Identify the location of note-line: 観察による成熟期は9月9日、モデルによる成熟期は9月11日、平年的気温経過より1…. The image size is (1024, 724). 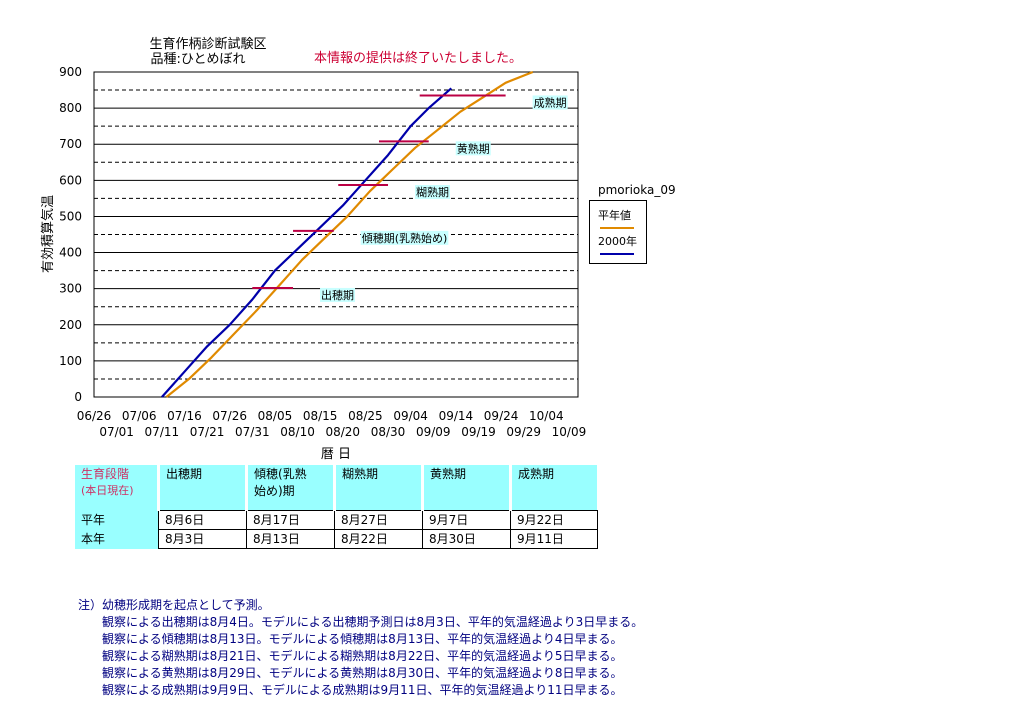
(350, 690).